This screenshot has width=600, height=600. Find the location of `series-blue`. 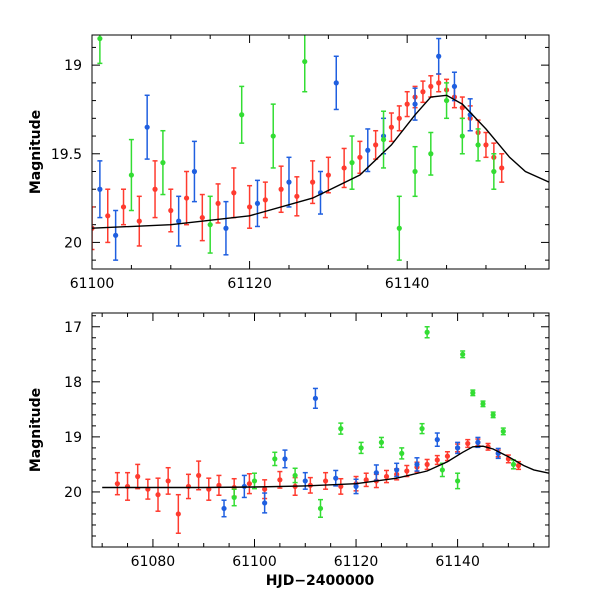

series-blue is located at coordinates (361, 452).